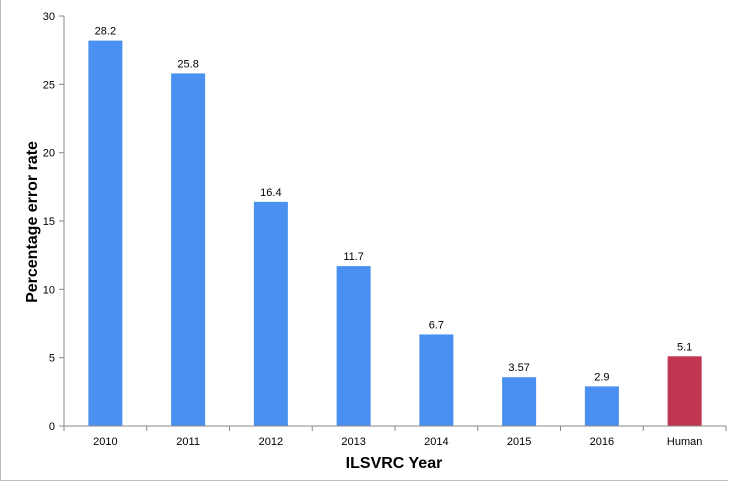  What do you see at coordinates (49, 222) in the screenshot?
I see `y-tick-label: 15` at bounding box center [49, 222].